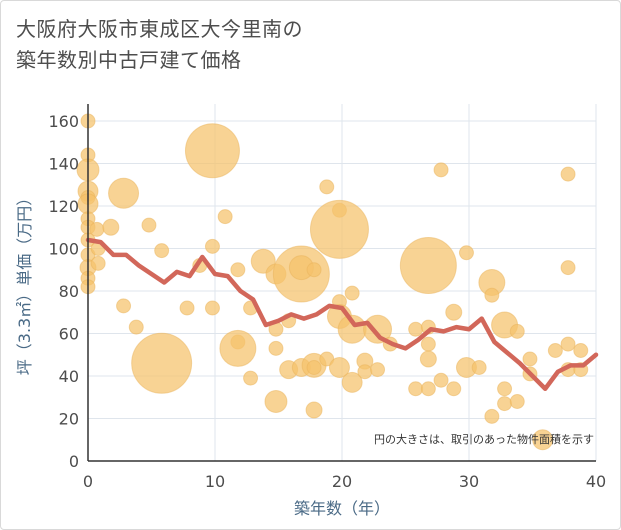 The image size is (621, 530). I want to click on x-tick-label: 30, so click(469, 481).